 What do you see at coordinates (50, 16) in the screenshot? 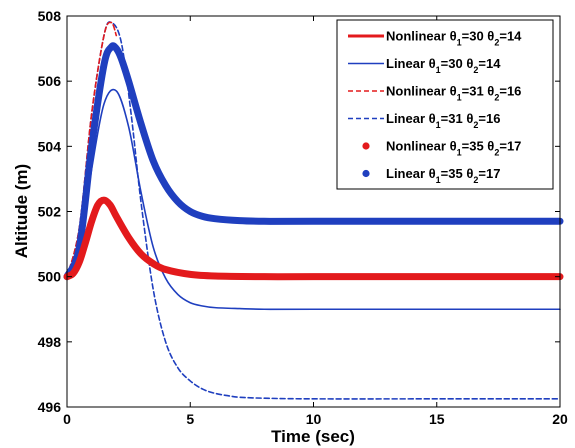
I see `y-tick-label: 508` at bounding box center [50, 16].